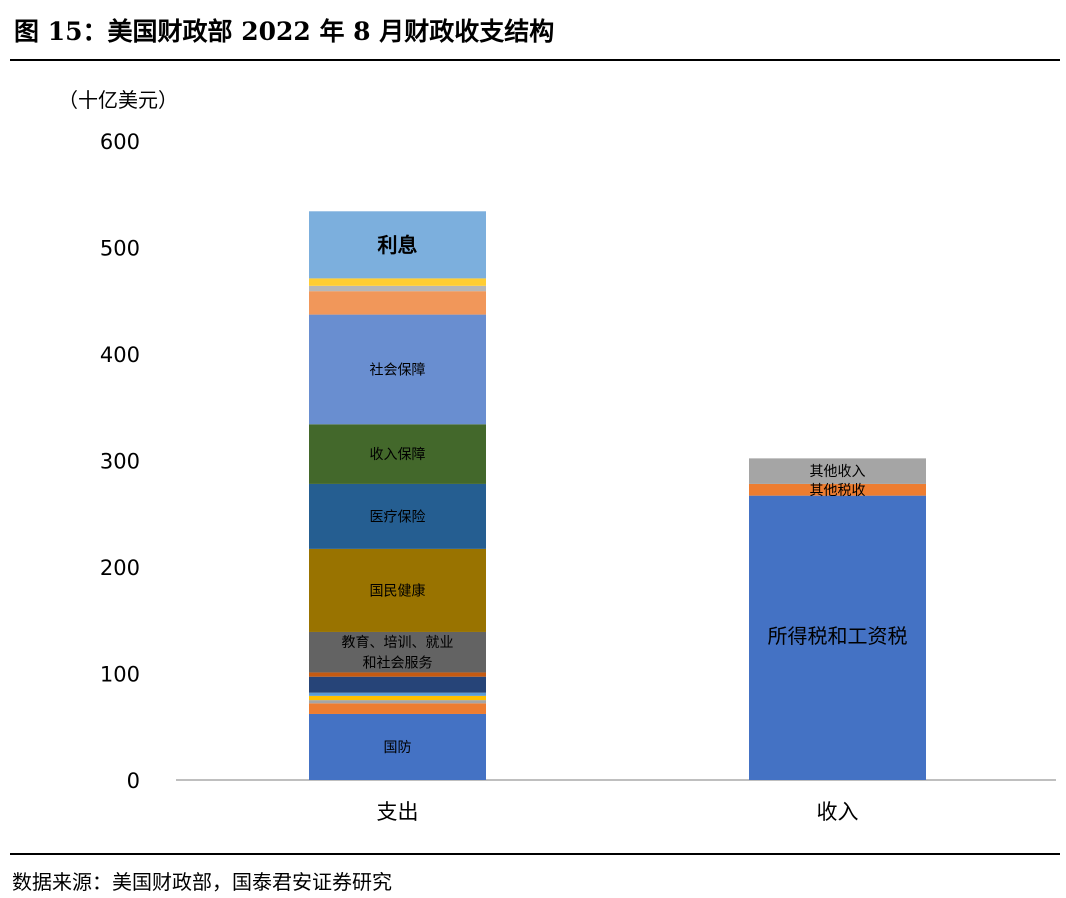  I want to click on segment-label: 利息, so click(398, 245).